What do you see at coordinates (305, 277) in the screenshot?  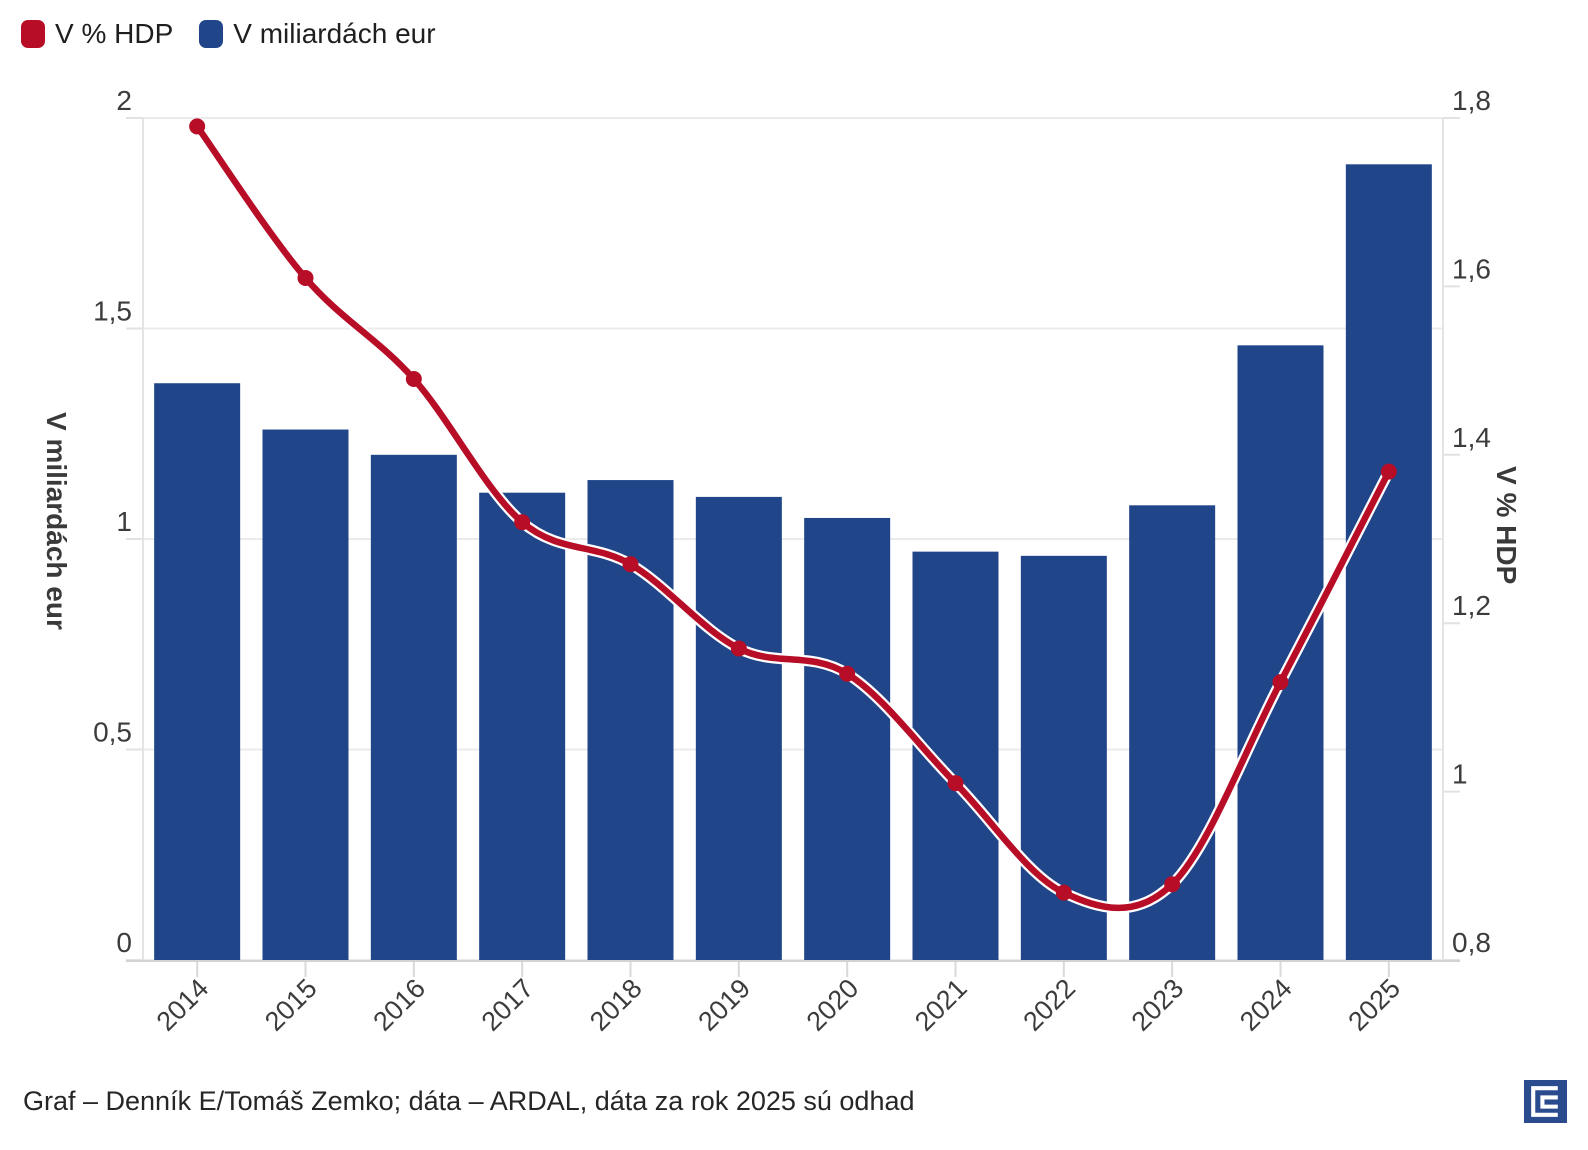 I see `line-point-2015` at bounding box center [305, 277].